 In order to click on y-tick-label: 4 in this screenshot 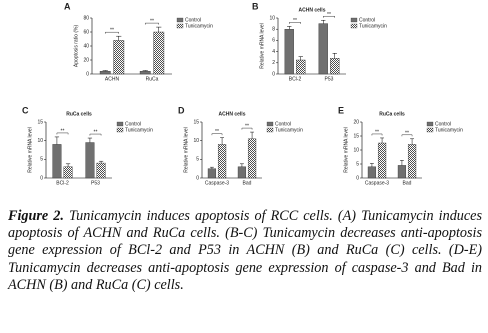, I will do `click(273, 52)`.